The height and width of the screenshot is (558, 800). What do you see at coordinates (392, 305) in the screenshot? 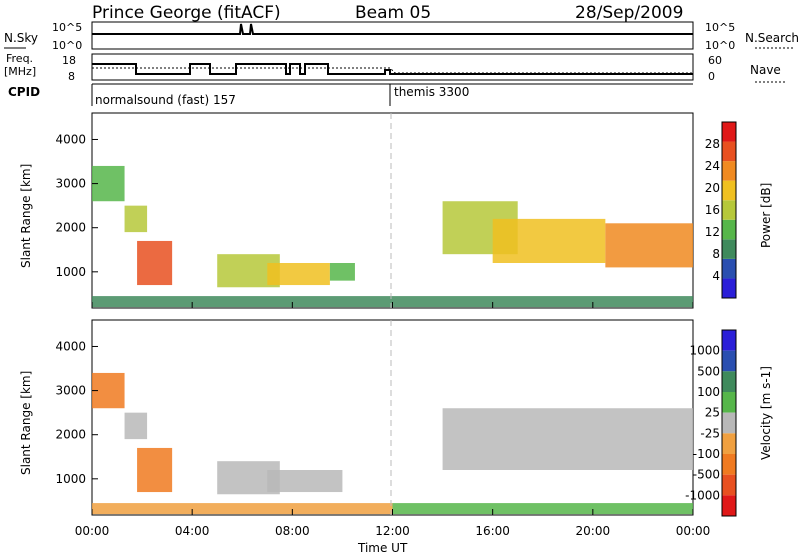
I see `power-x-tickmarks` at bounding box center [392, 305].